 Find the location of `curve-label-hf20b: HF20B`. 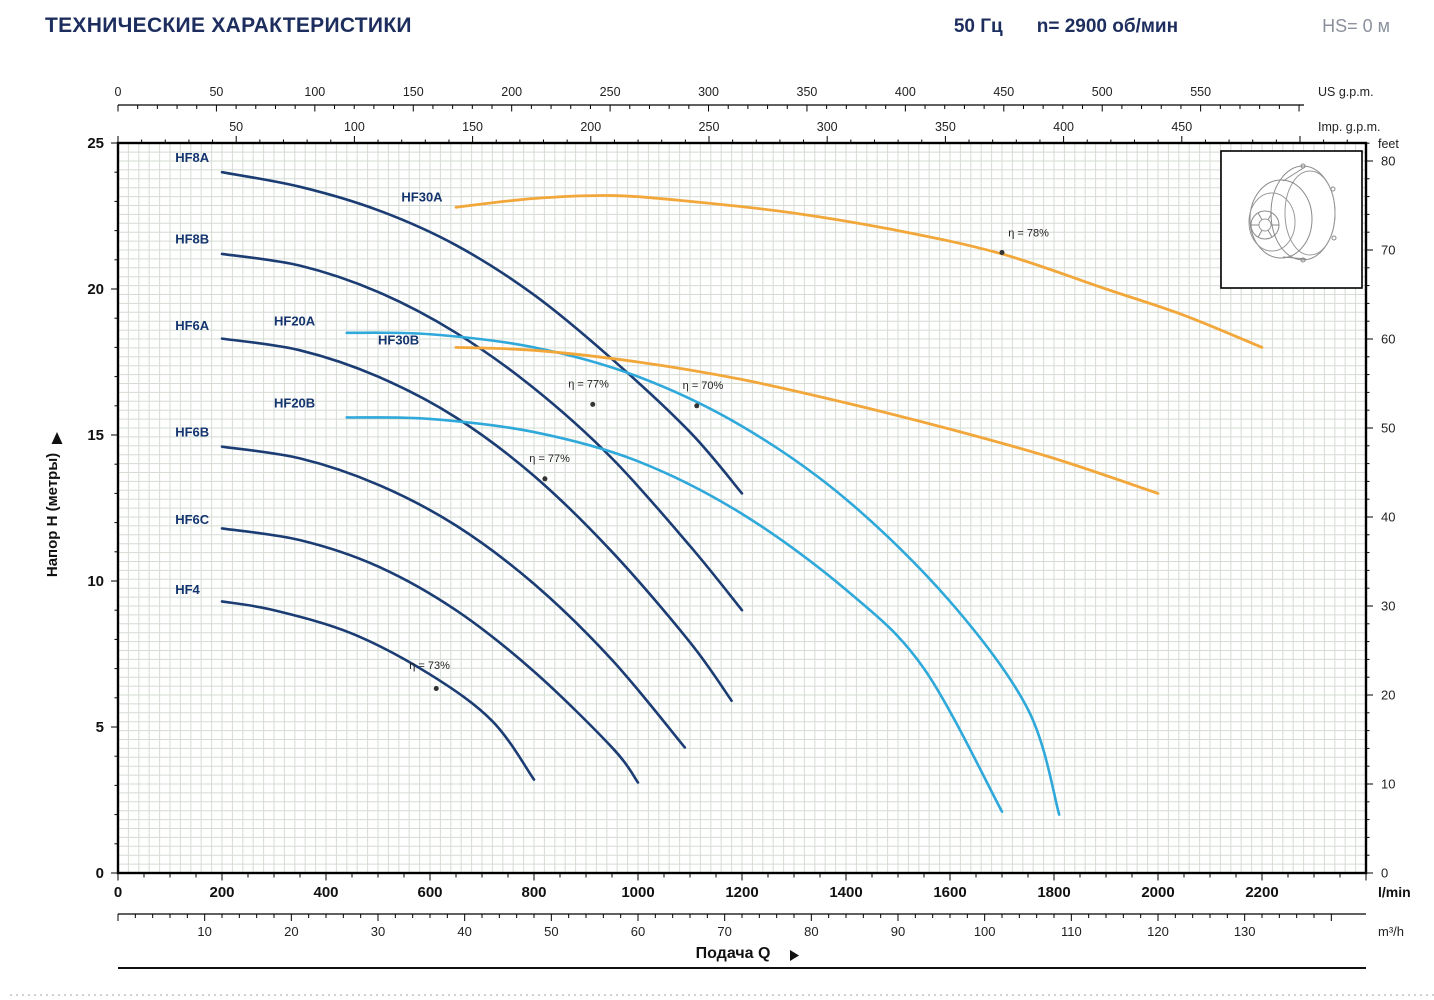

curve-label-hf20b: HF20B is located at coordinates (294, 402).